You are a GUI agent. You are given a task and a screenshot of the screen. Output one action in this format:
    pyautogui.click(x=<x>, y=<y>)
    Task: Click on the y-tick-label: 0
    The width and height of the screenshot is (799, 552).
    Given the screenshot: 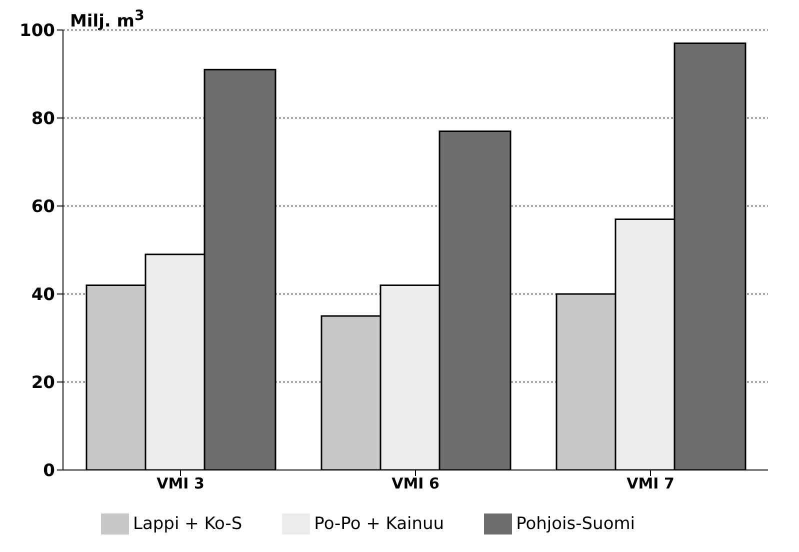 What is the action you would take?
    pyautogui.click(x=49, y=471)
    